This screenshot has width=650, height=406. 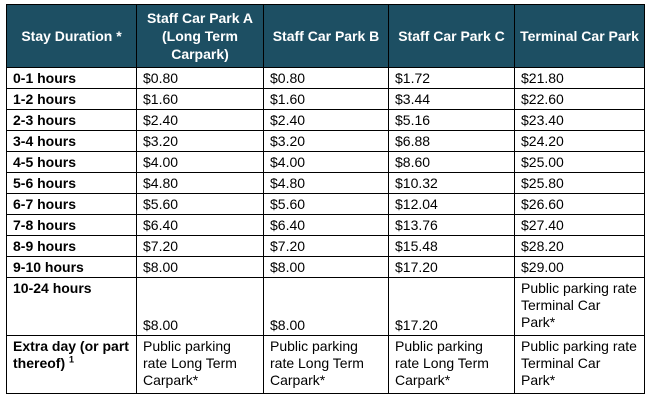 I want to click on row-label: 5-6 hours, so click(x=71, y=183).